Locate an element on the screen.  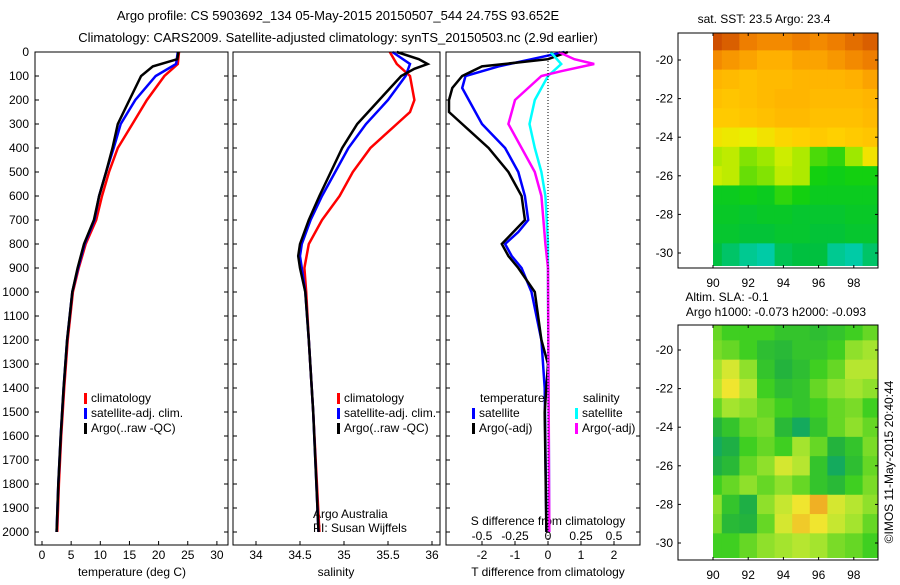
lat-tick-label: -30 is located at coordinates (665, 543).